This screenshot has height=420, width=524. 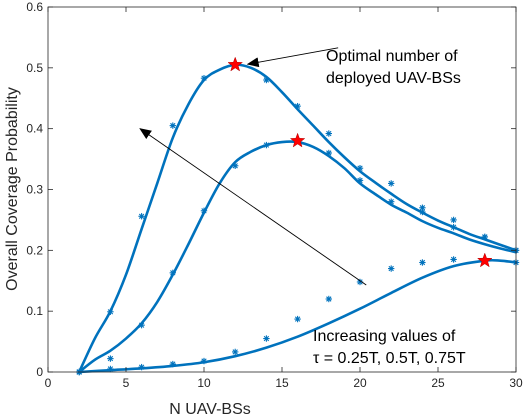 I want to click on y-axis-title: Overall Coverage Probability, so click(x=12, y=189).